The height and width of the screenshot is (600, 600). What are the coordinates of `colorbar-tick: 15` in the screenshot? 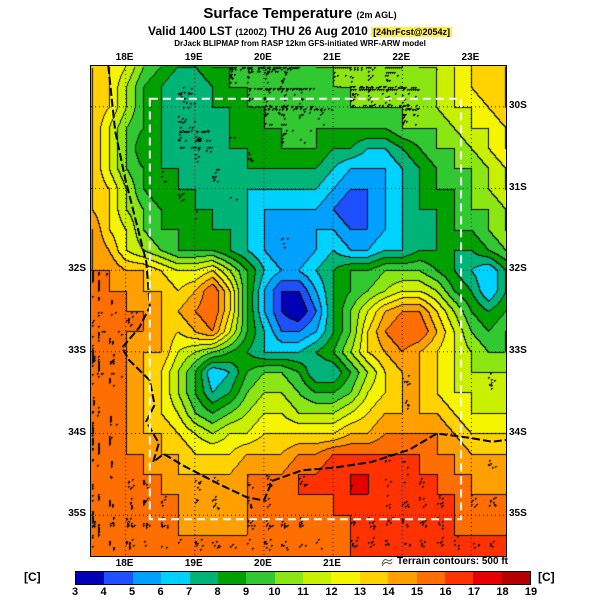 It's located at (417, 592).